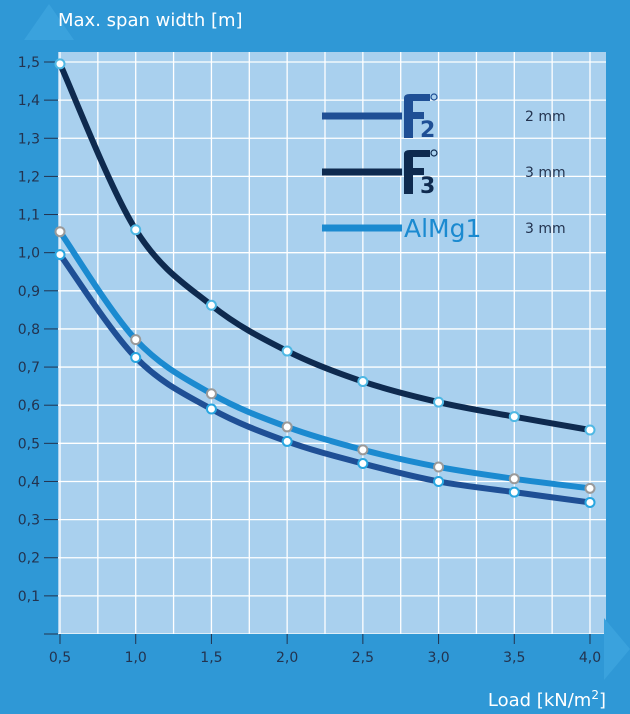 Image resolution: width=630 pixels, height=714 pixels. Describe the element at coordinates (590, 658) in the screenshot. I see `x-tick-label: 4,0` at that location.